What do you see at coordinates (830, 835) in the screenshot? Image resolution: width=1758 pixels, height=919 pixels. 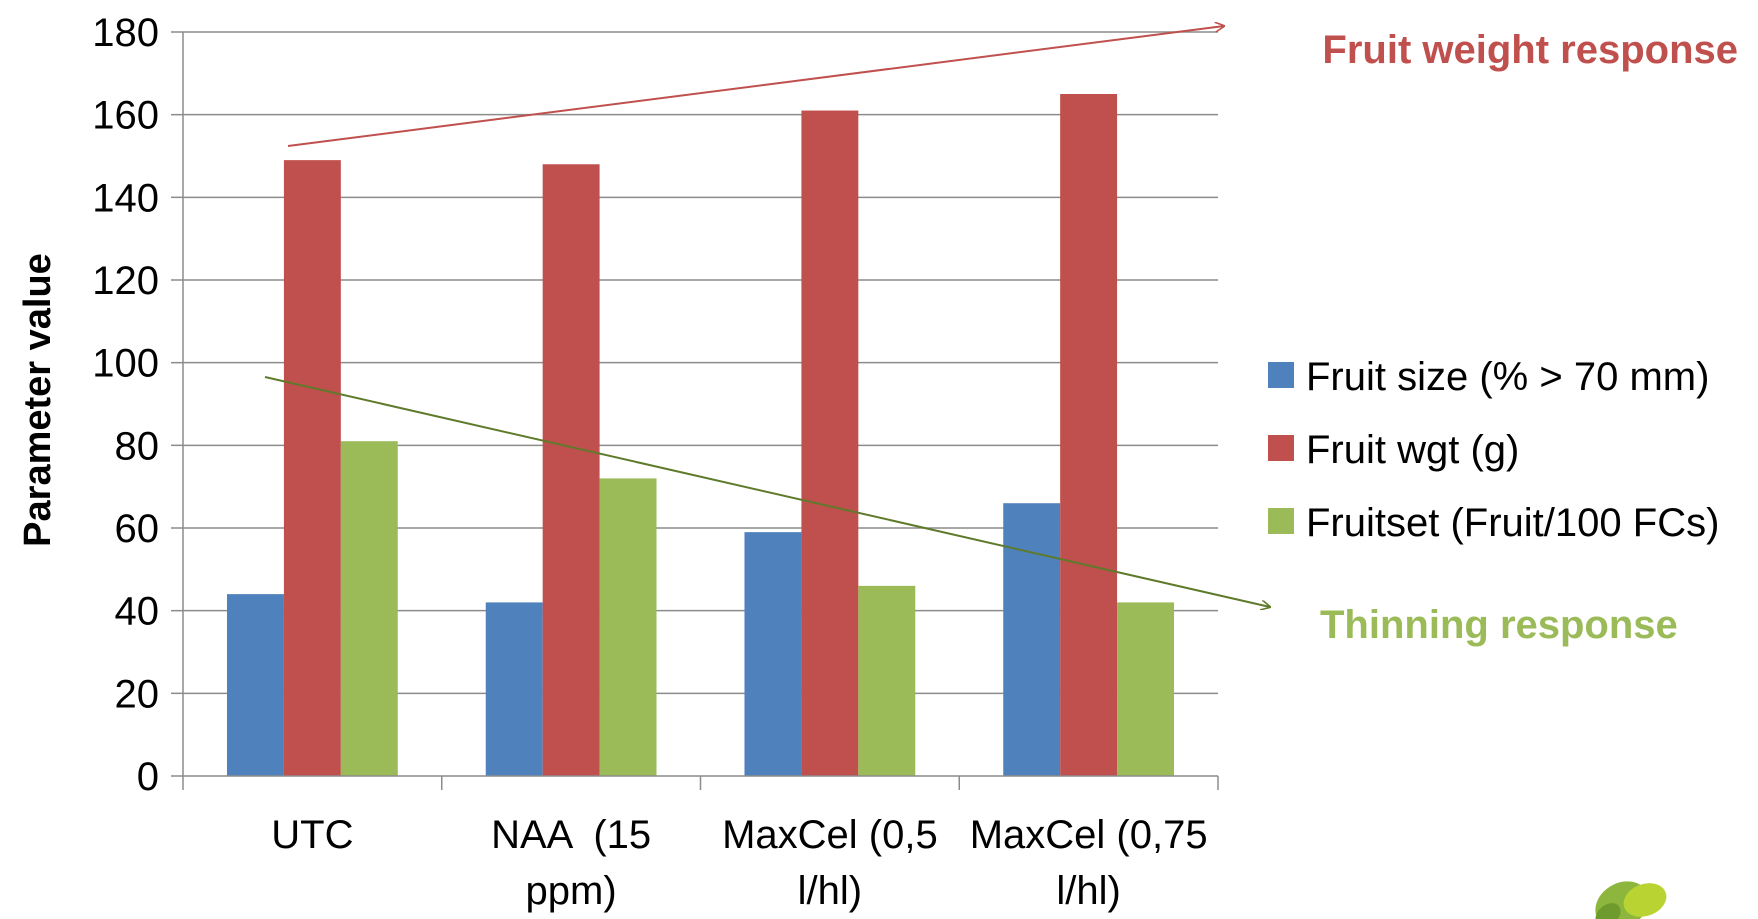 I see `x-category-label: MaxCel (0,5` at bounding box center [830, 835].